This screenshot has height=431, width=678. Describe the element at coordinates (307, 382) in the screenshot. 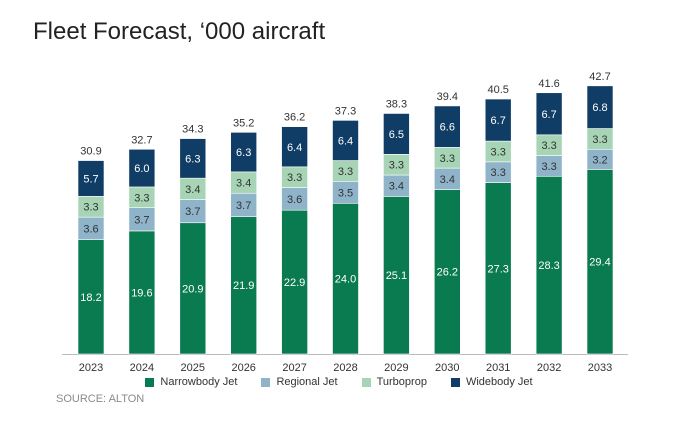

I see `legend-label: Regional Jet` at that location.